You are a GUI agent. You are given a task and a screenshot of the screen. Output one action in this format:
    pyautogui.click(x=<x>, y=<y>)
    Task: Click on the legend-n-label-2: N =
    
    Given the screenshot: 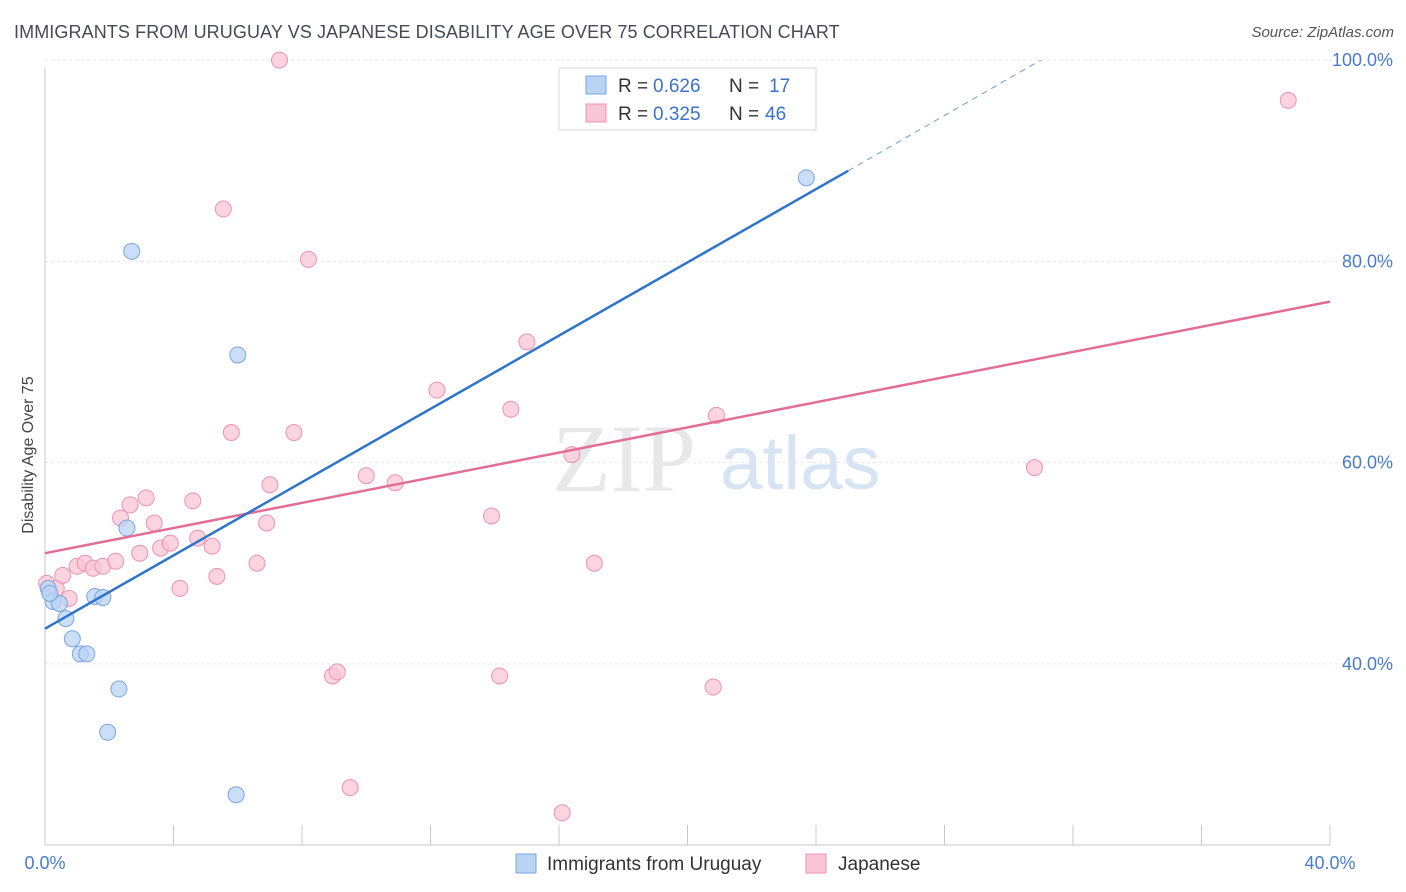 What is the action you would take?
    pyautogui.click(x=744, y=114)
    